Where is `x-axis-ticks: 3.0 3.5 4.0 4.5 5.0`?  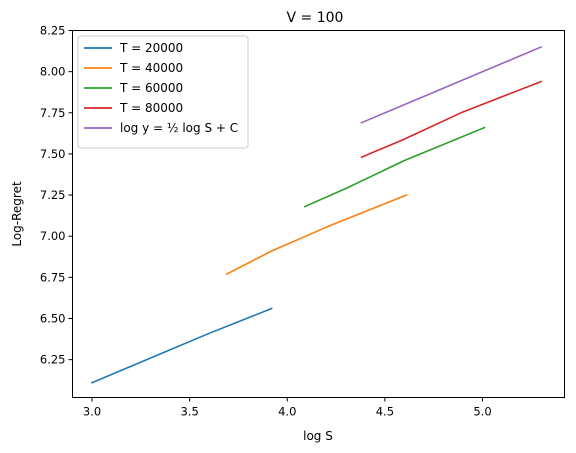 x-axis-ticks: 3.0 3.5 4.0 4.5 5.0 is located at coordinates (287, 408).